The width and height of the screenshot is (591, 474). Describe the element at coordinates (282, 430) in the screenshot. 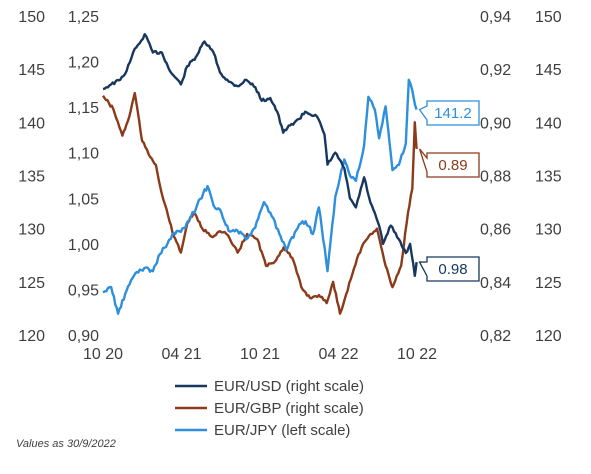

I see `legend-label: EUR/JPY (left scale)` at that location.